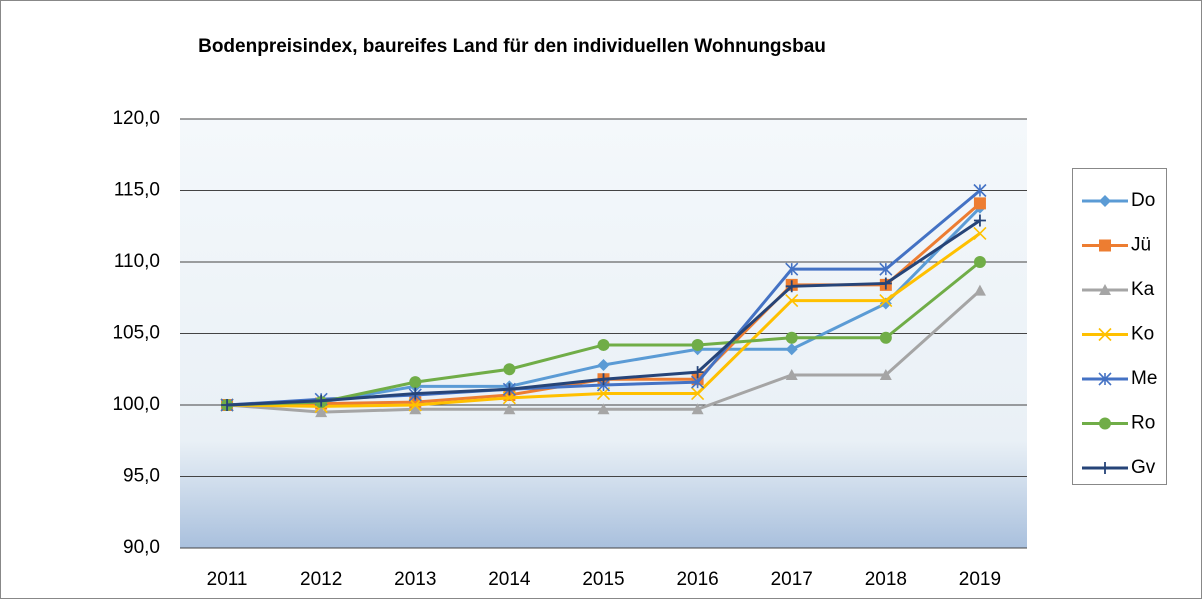 This screenshot has width=1202, height=599. Describe the element at coordinates (141, 476) in the screenshot. I see `y-tick-label: 95,0` at that location.